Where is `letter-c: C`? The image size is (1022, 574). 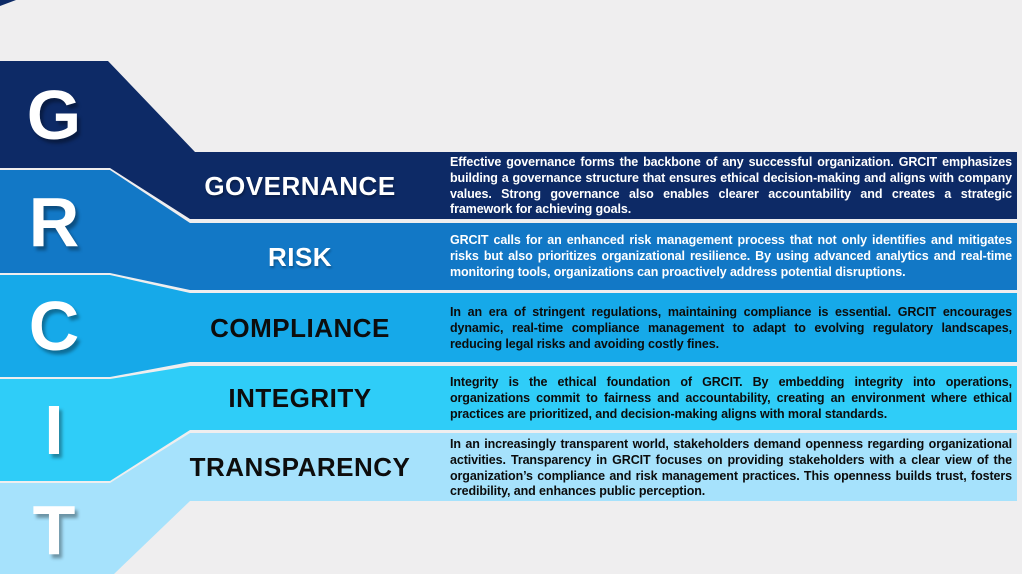
letter-c: C is located at coordinates (54, 326).